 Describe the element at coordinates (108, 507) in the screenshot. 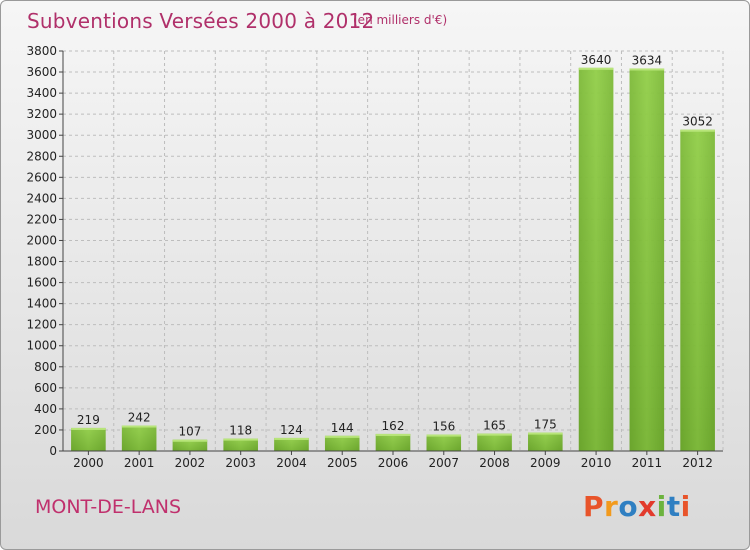

I see `place-name: MONT-DE-LANS` at that location.